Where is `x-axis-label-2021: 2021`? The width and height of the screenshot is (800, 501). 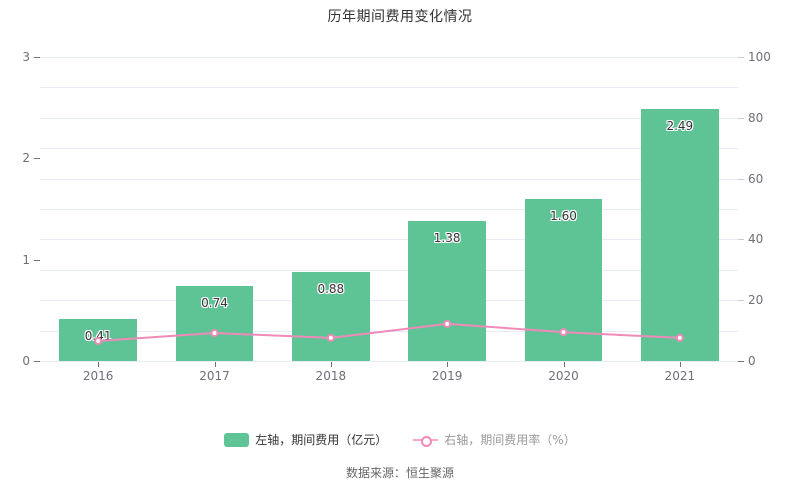
x-axis-label-2021: 2021 is located at coordinates (680, 376).